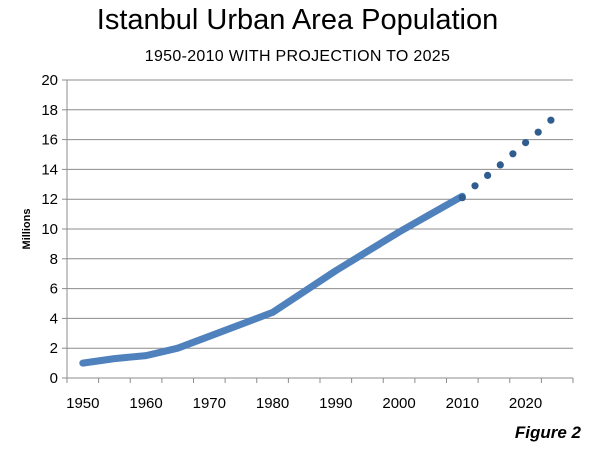 This screenshot has width=595, height=450. Describe the element at coordinates (49, 199) in the screenshot. I see `y-tick-label: 12` at that location.